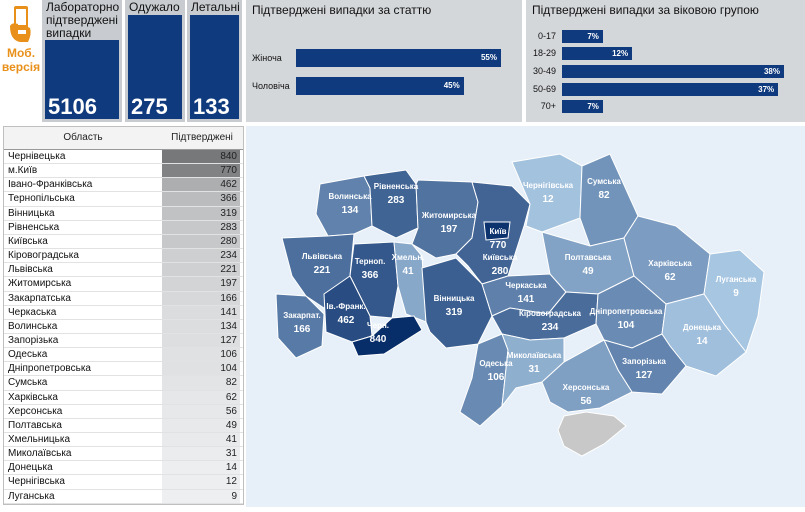 Image resolution: width=805 pixels, height=512 pixels. What do you see at coordinates (736, 279) in the screenshot?
I see `region-label: Луганська` at bounding box center [736, 279].